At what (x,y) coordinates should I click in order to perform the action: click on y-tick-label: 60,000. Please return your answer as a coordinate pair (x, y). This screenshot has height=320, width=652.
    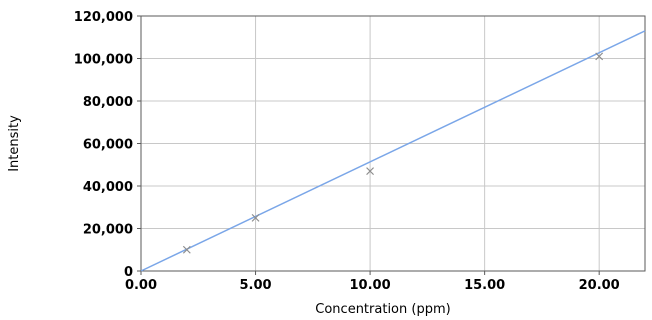
    Looking at the image, I should click on (108, 145).